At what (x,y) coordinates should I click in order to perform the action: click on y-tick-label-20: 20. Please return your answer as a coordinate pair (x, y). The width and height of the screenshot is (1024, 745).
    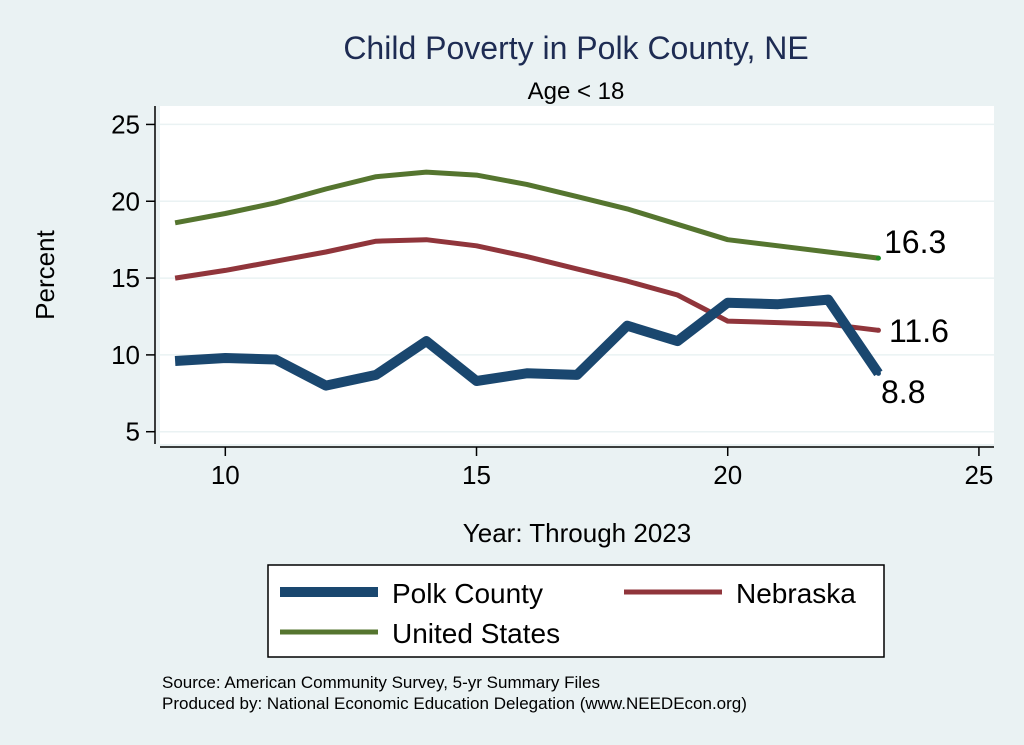
    Looking at the image, I should click on (125, 201).